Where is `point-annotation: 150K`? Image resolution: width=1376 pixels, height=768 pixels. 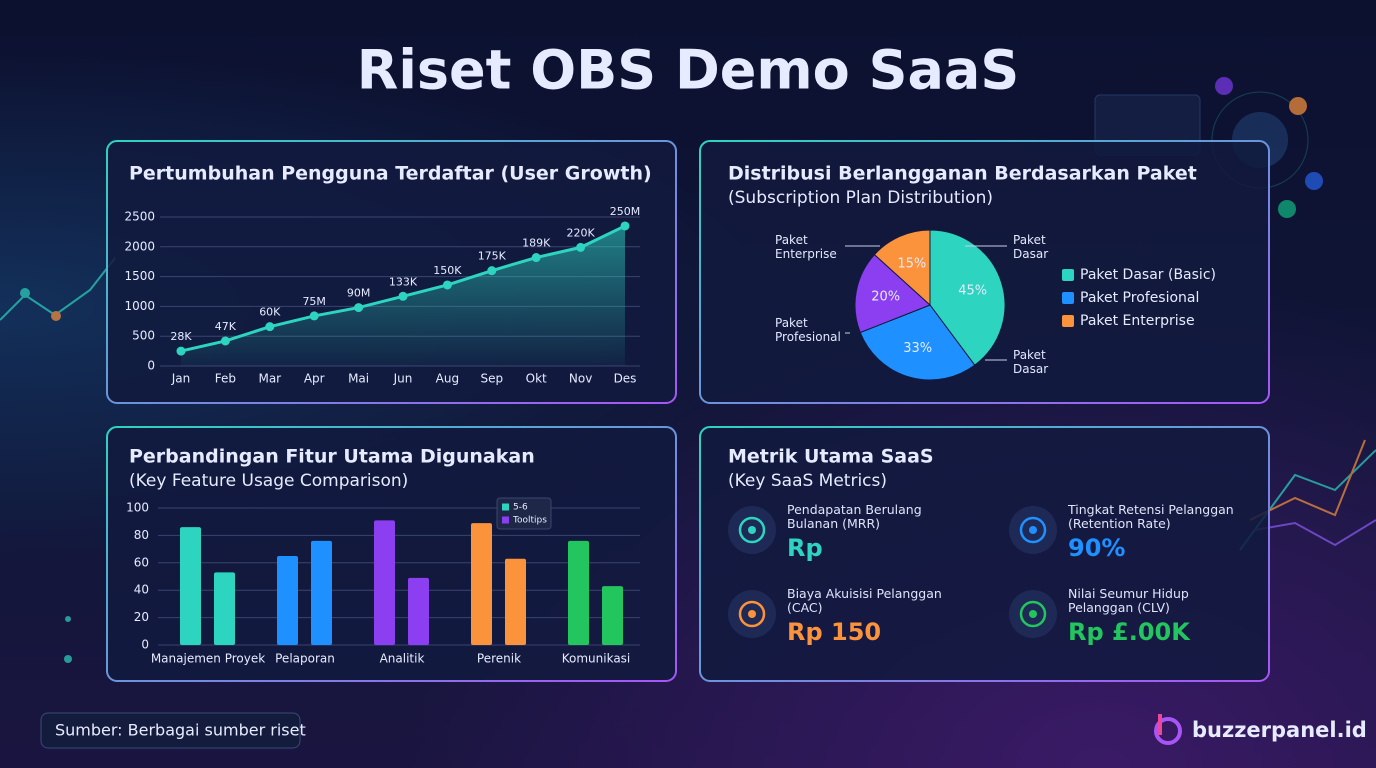 point-annotation: 150K is located at coordinates (447, 270).